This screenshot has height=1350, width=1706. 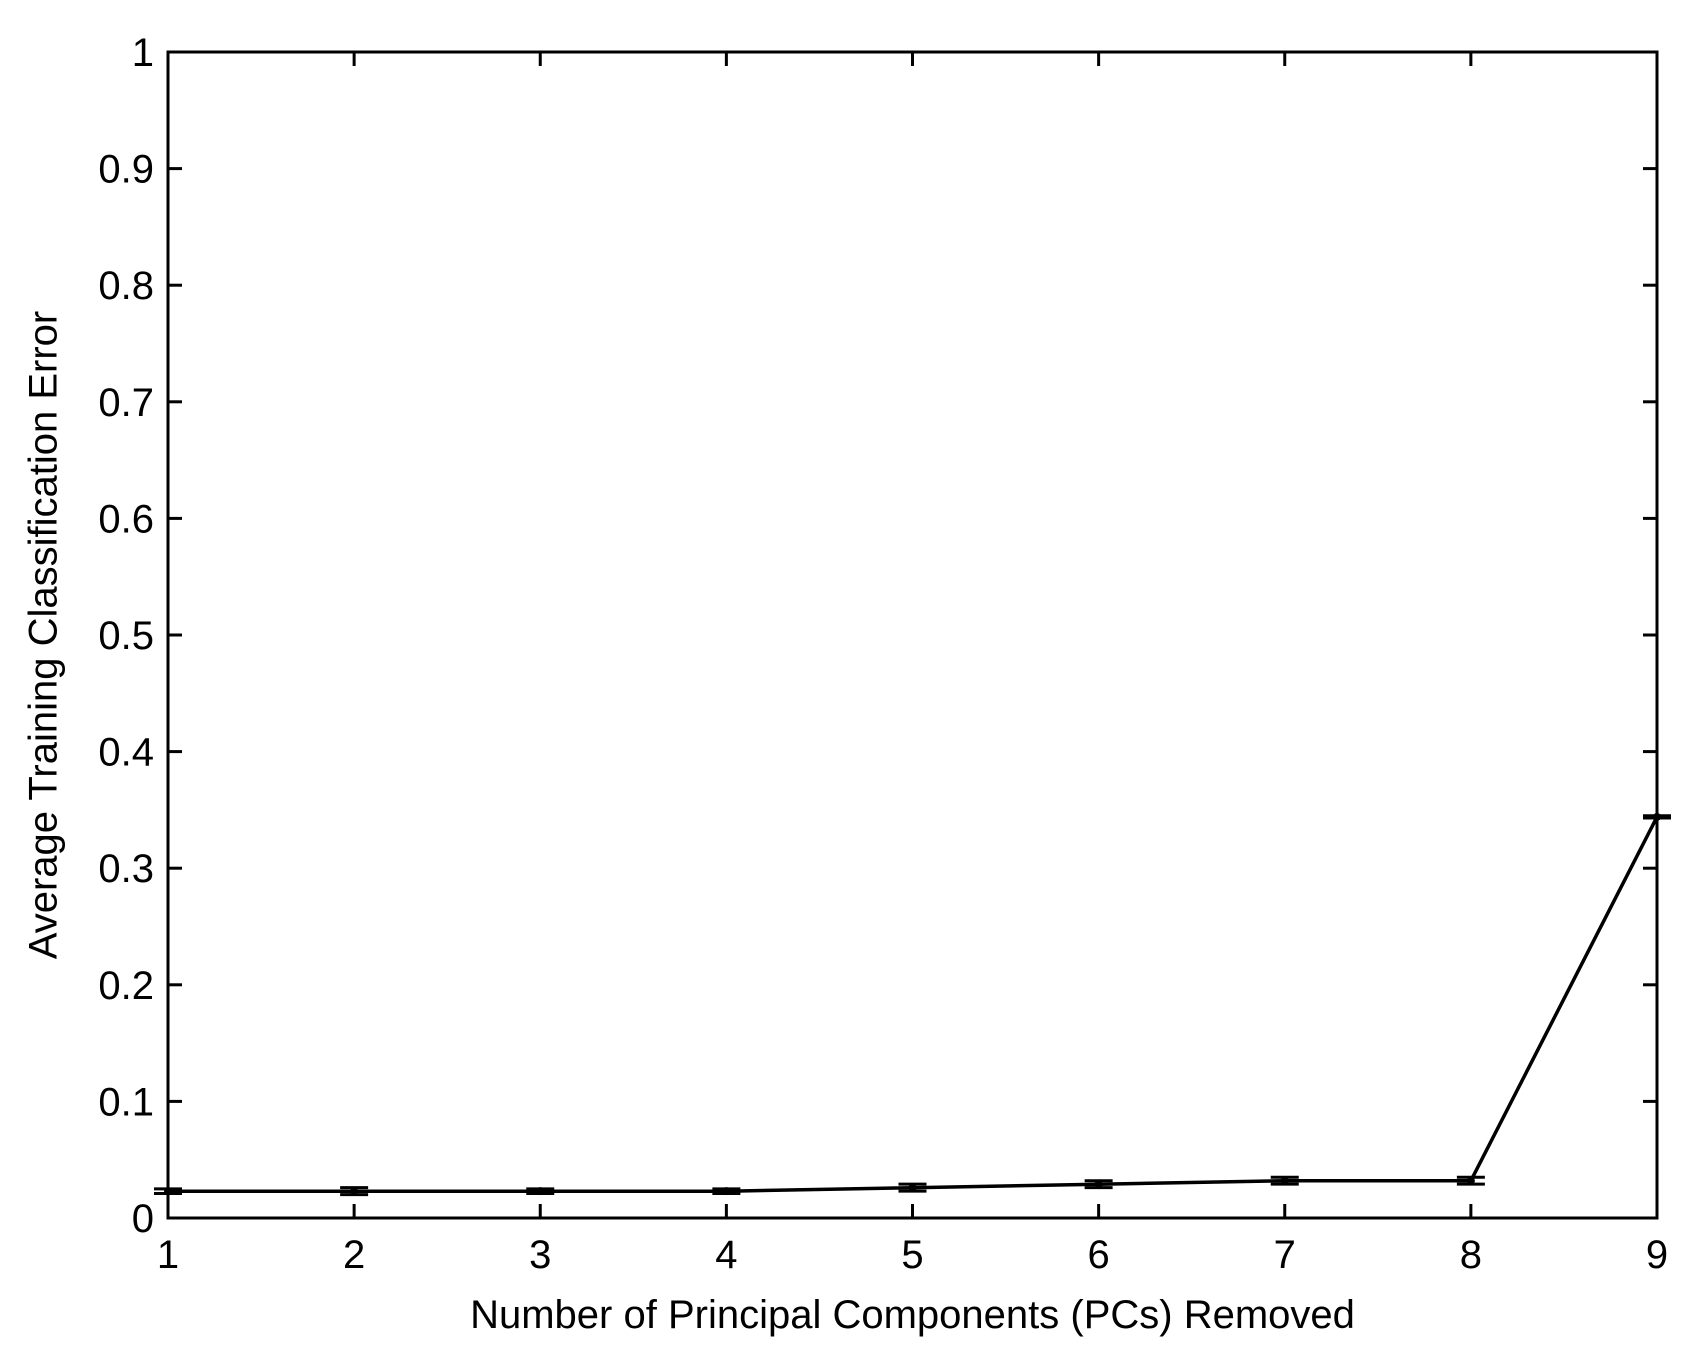 What do you see at coordinates (126, 869) in the screenshot?
I see `y-tick-label: 0.3` at bounding box center [126, 869].